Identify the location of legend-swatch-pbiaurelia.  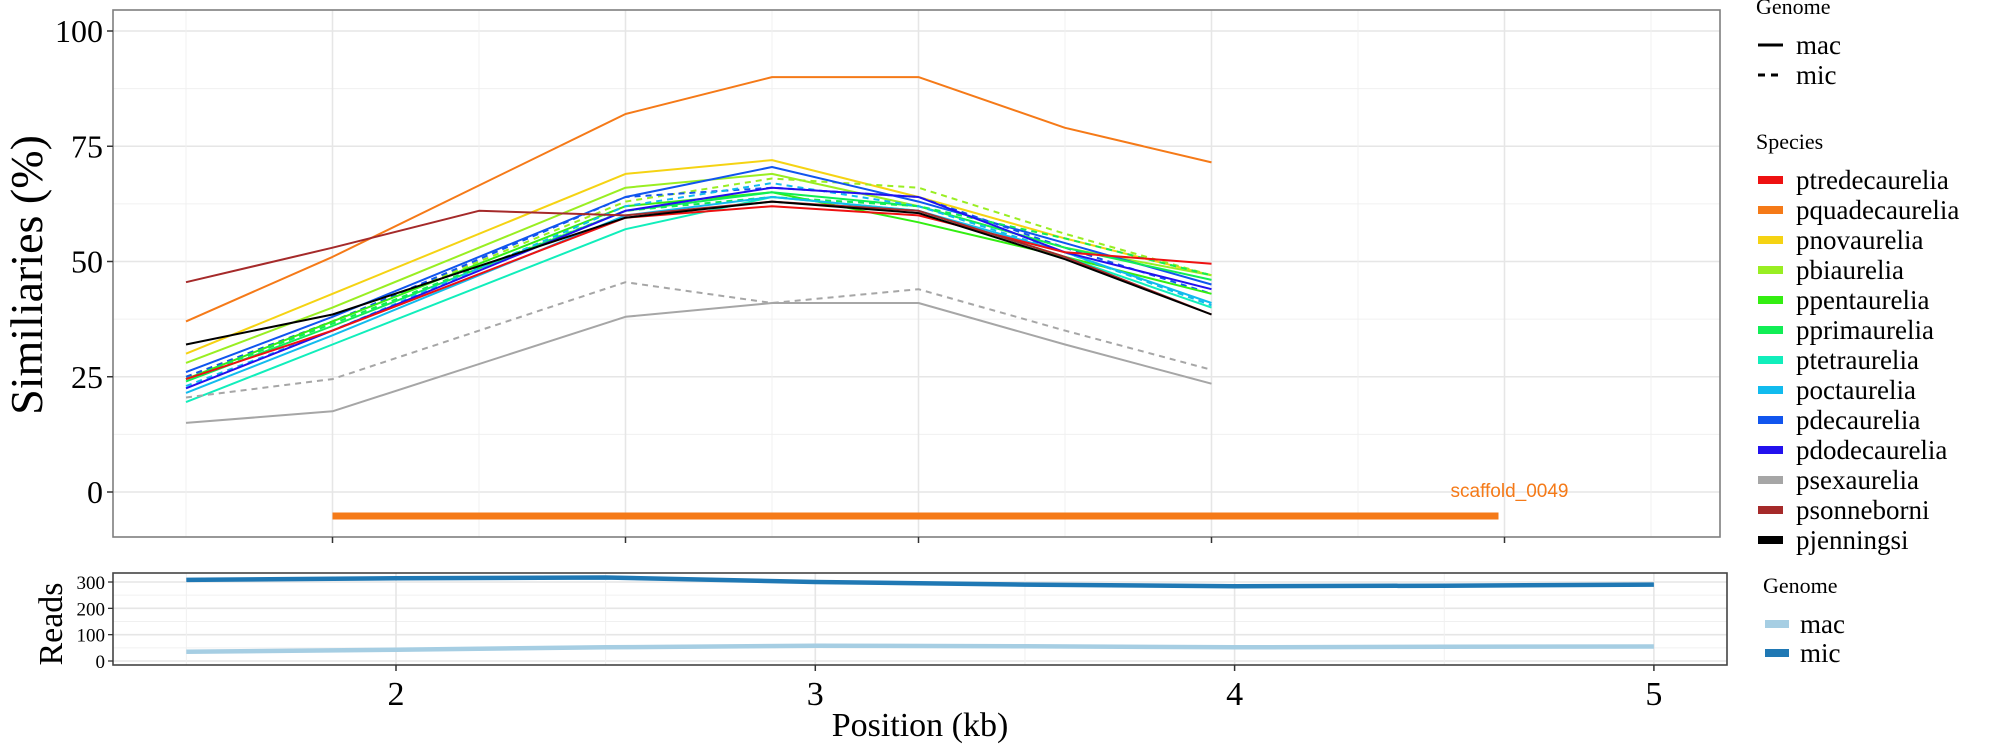
(1770, 270).